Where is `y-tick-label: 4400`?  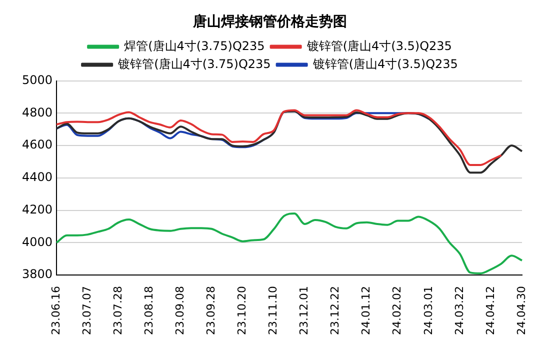 y-tick-label: 4400 is located at coordinates (37, 177).